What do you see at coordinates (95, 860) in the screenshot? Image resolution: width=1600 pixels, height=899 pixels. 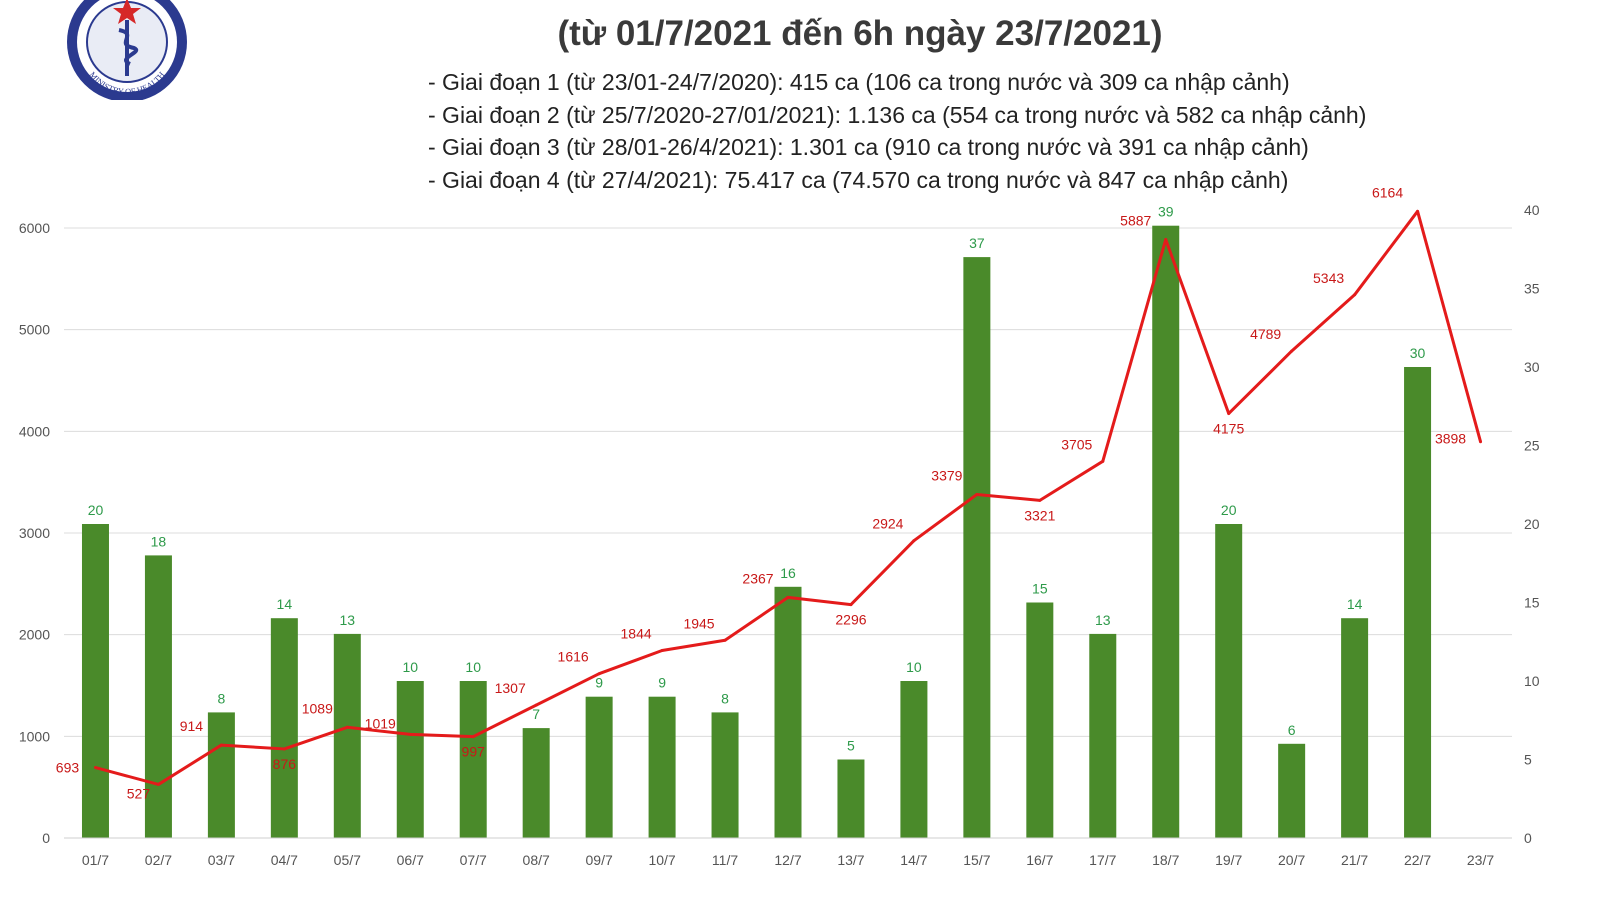 I see `x-tick-label: 01/7` at bounding box center [95, 860].